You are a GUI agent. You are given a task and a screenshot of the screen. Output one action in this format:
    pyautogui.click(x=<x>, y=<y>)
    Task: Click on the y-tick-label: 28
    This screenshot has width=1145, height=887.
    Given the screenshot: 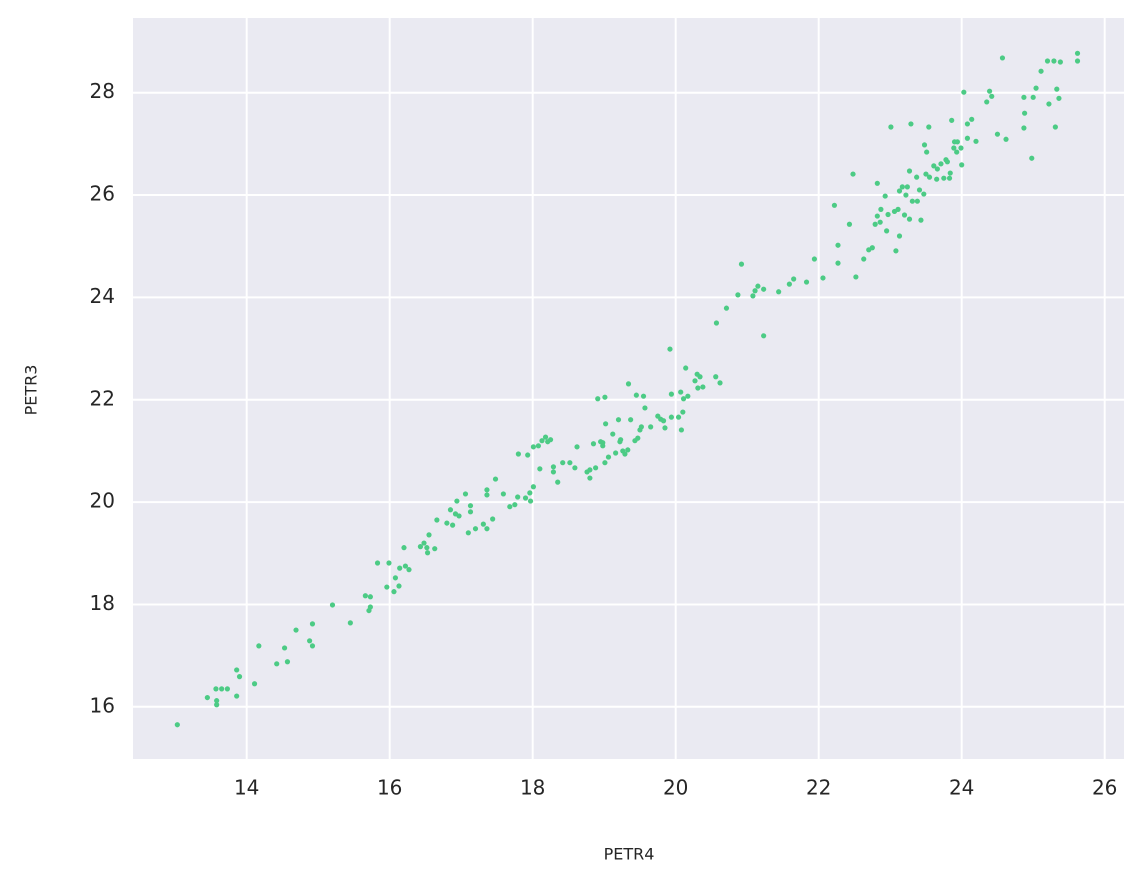 What is the action you would take?
    pyautogui.click(x=102, y=91)
    